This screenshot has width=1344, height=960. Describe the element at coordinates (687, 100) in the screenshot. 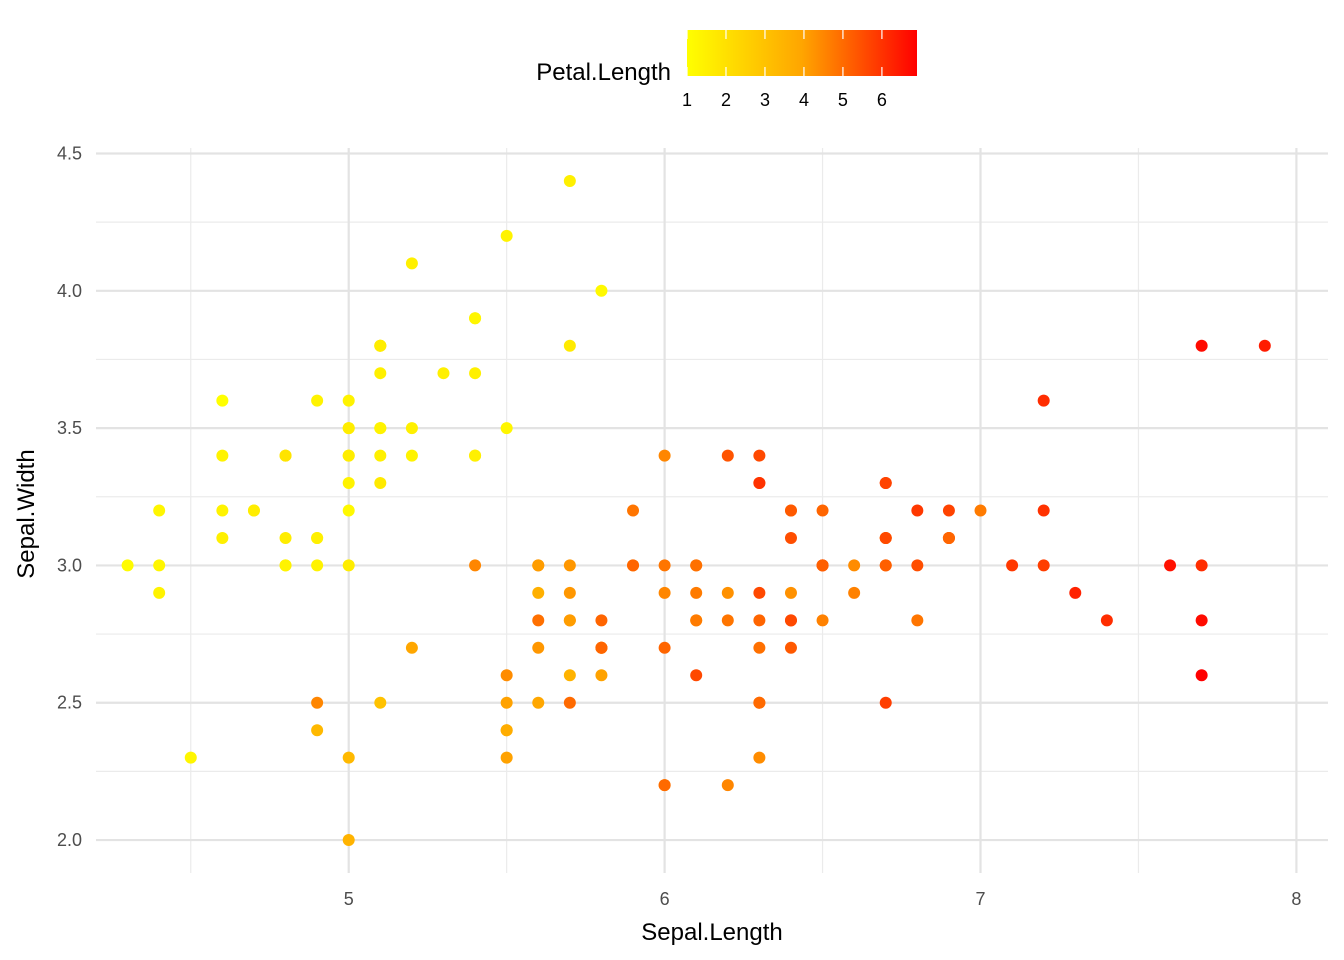

I see `legend-tick-label: 1` at that location.